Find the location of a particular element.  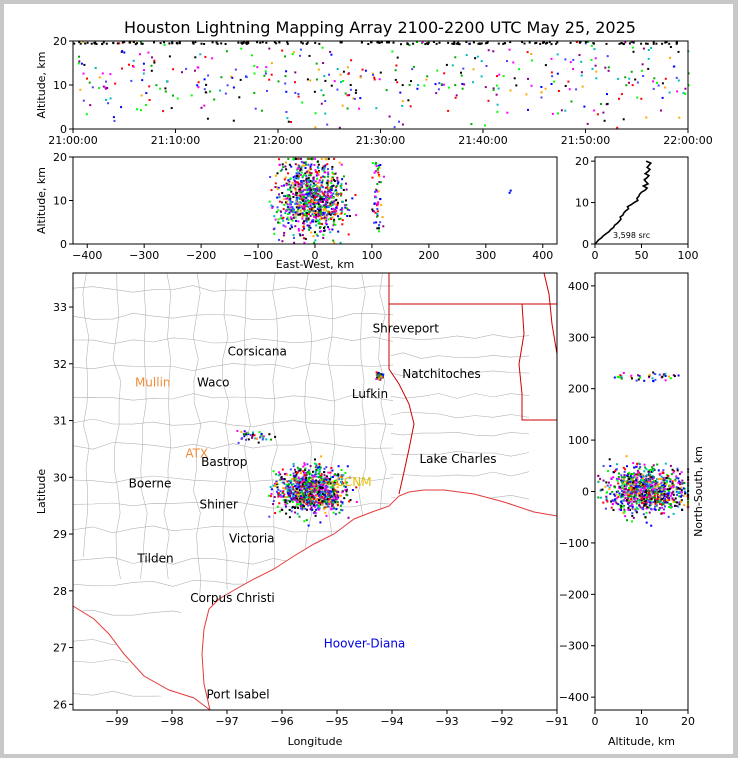

x-tick-label: −95 is located at coordinates (336, 721).